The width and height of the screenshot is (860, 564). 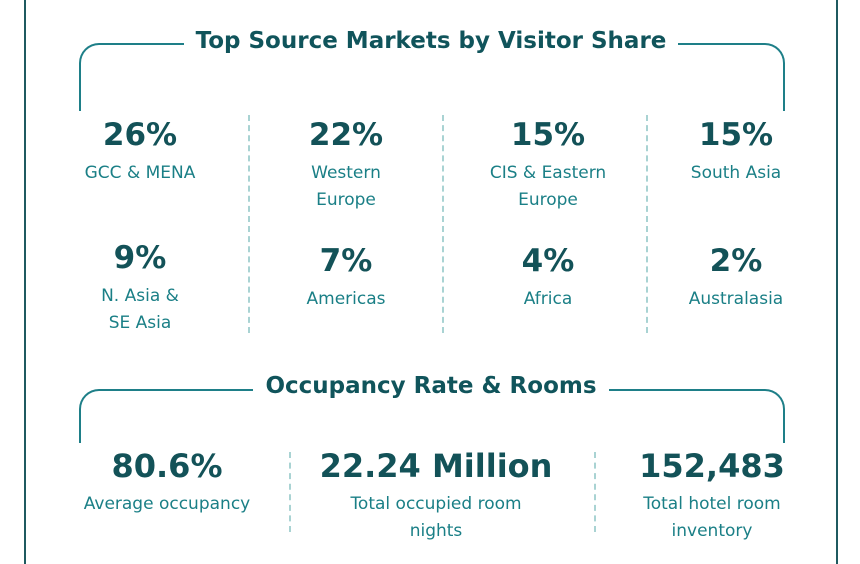 I want to click on stat-label-line: N. Asia &, so click(x=140, y=296).